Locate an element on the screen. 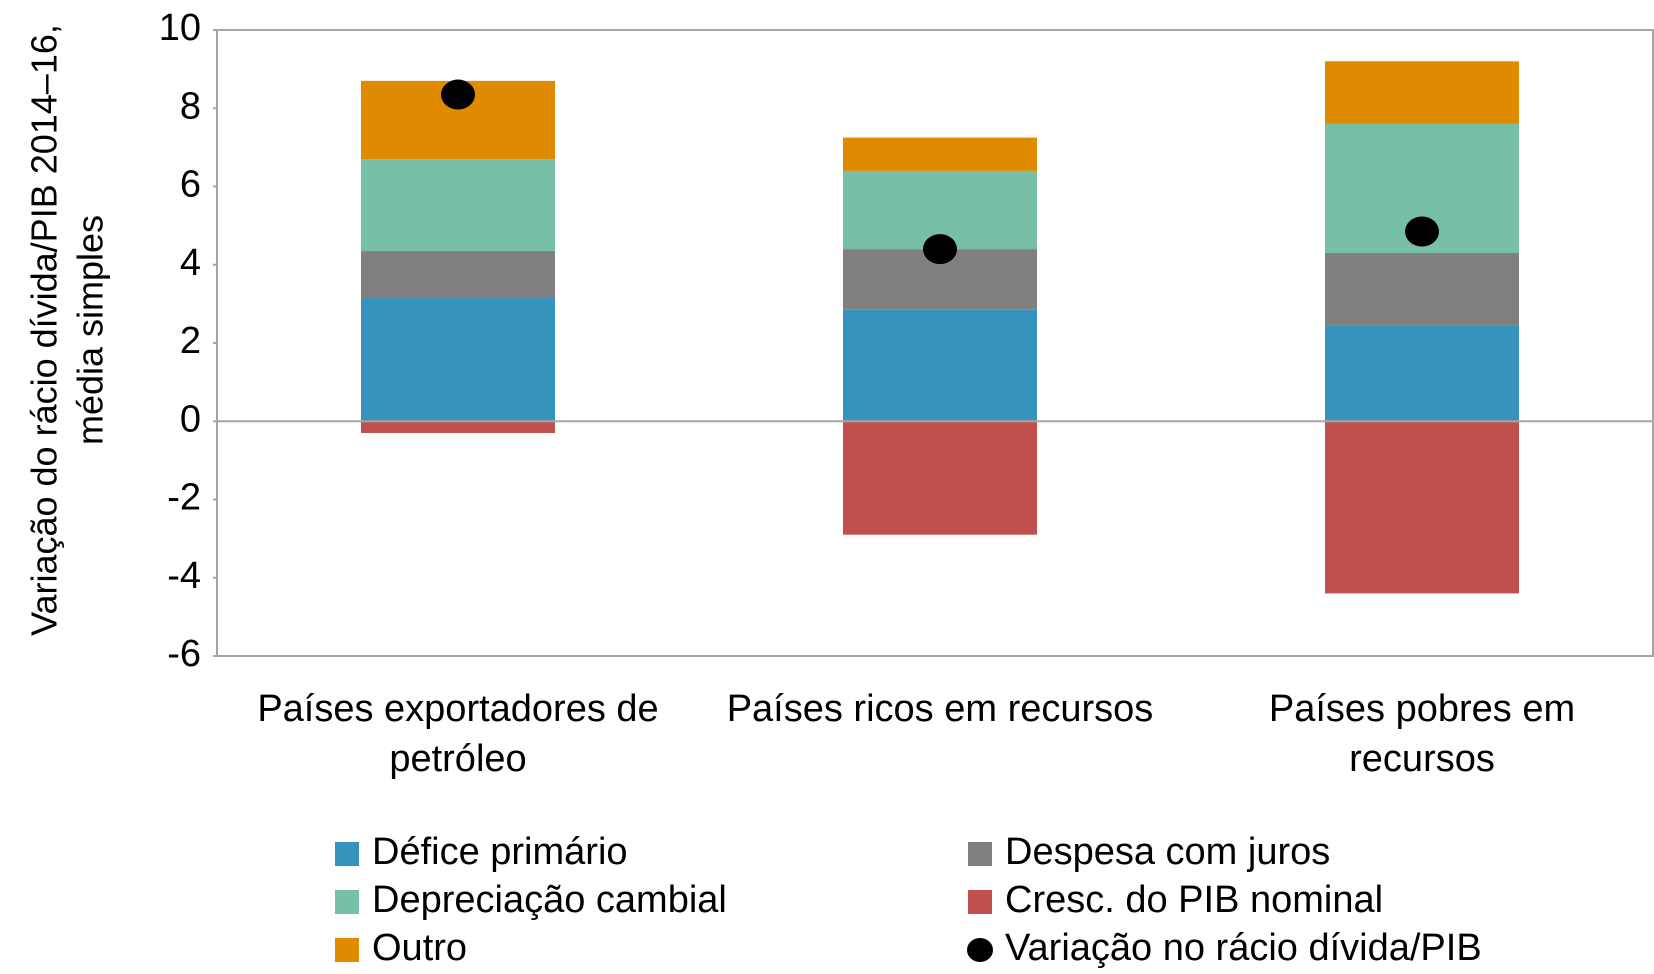 The height and width of the screenshot is (974, 1654). y-tick-label: 4 is located at coordinates (190, 263).